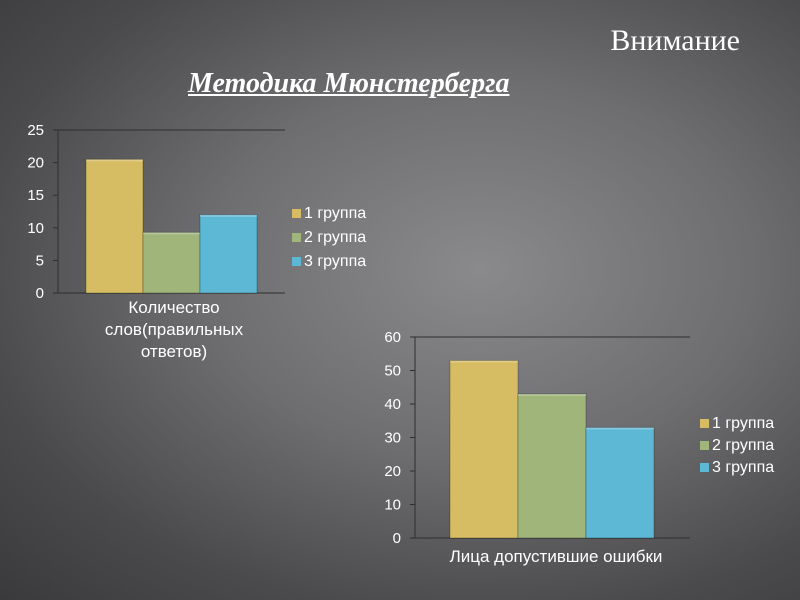  Describe the element at coordinates (174, 351) in the screenshot. I see `category-label-line: ответов)` at that location.